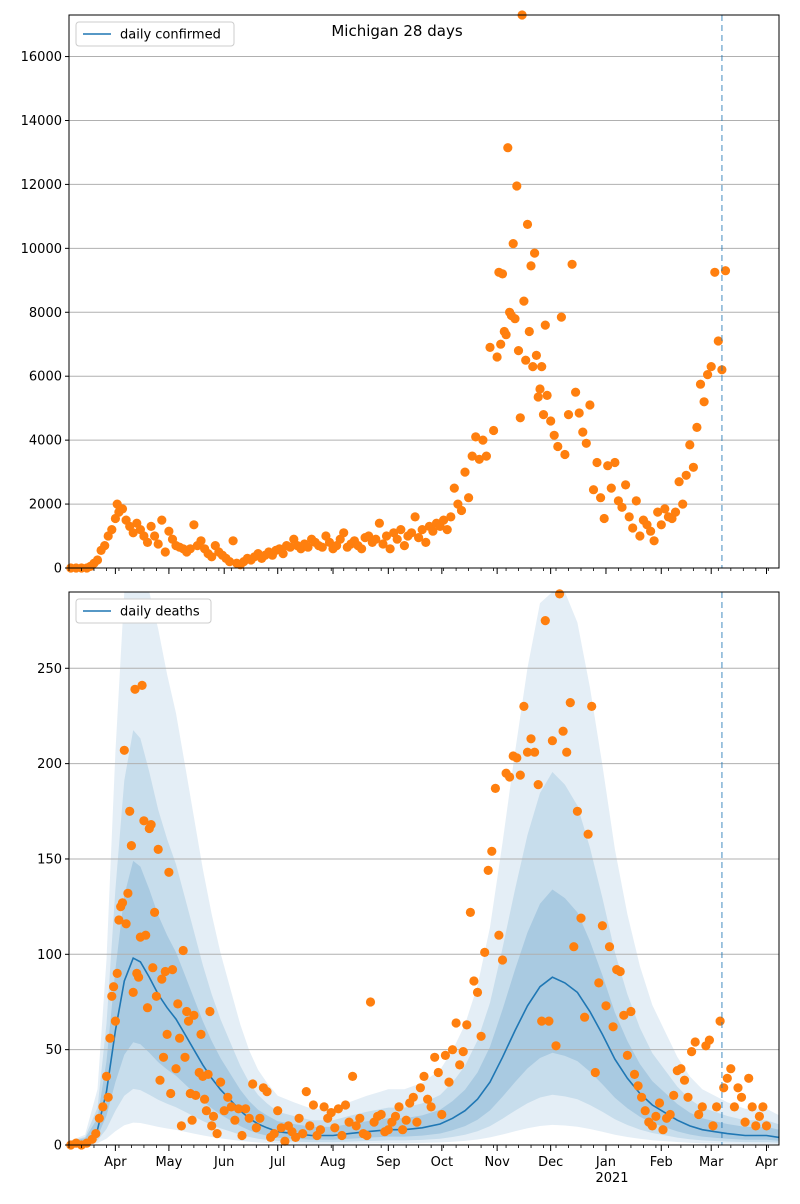 The width and height of the screenshot is (800, 1204). Describe the element at coordinates (41, 57) in the screenshot. I see `y-tick-label: 16000` at that location.